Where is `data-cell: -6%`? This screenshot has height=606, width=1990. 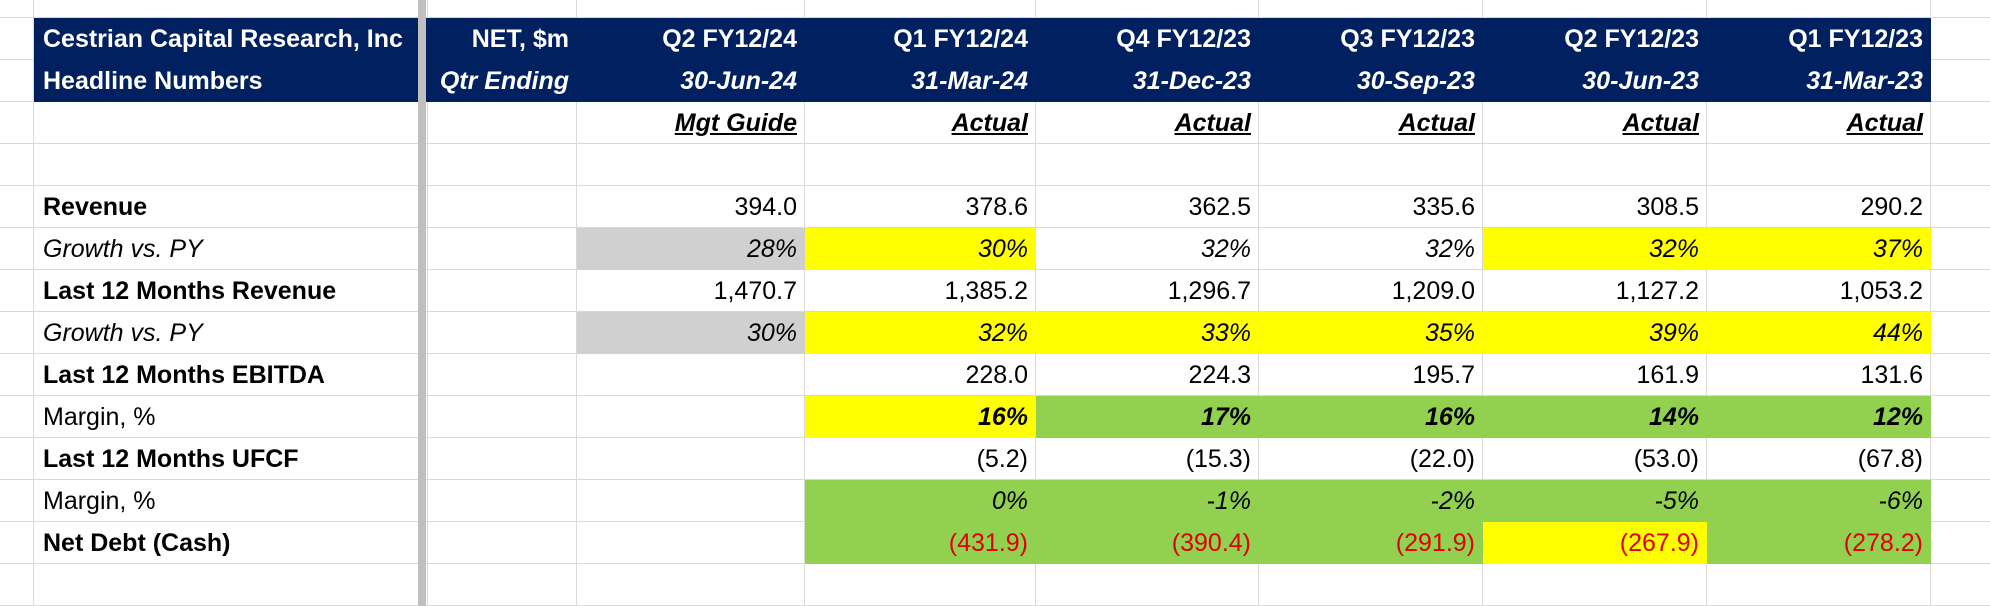 data-cell: -6% is located at coordinates (1819, 501).